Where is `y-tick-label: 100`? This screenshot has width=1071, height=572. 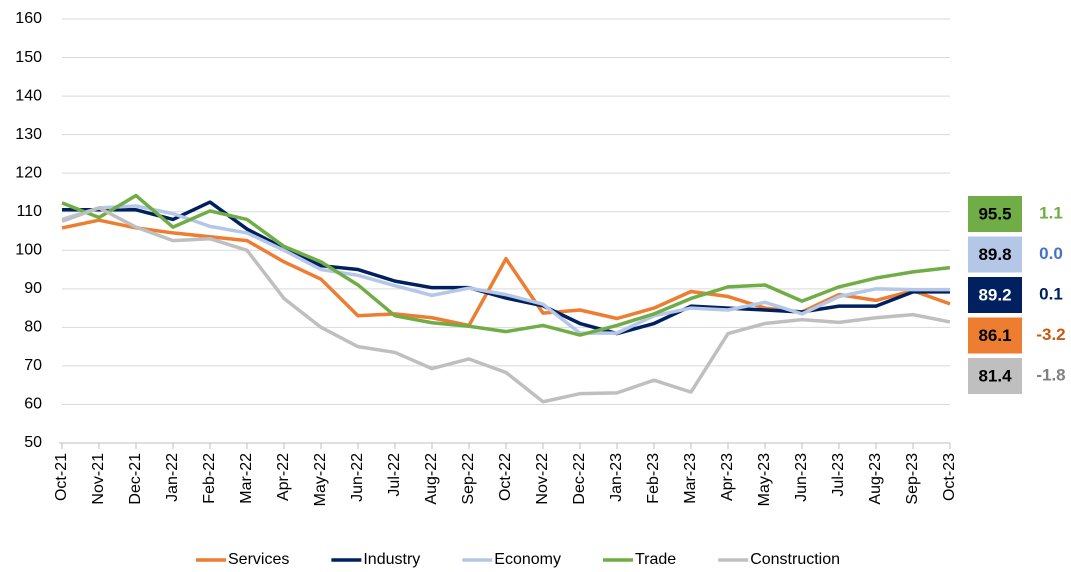
y-tick-label: 100 is located at coordinates (28, 249).